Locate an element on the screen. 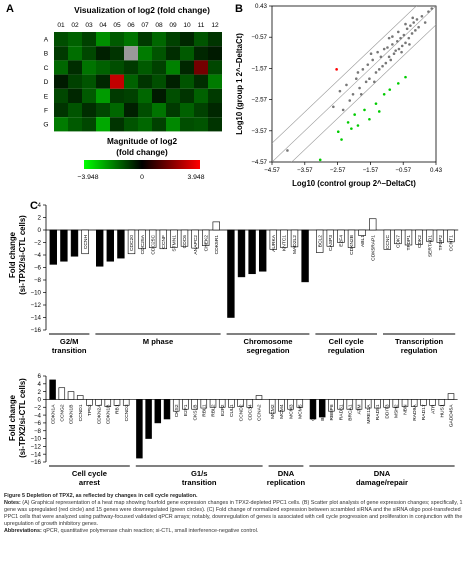 The height and width of the screenshot is (579, 474). bar-category-label: WEE1 is located at coordinates (75, 242).